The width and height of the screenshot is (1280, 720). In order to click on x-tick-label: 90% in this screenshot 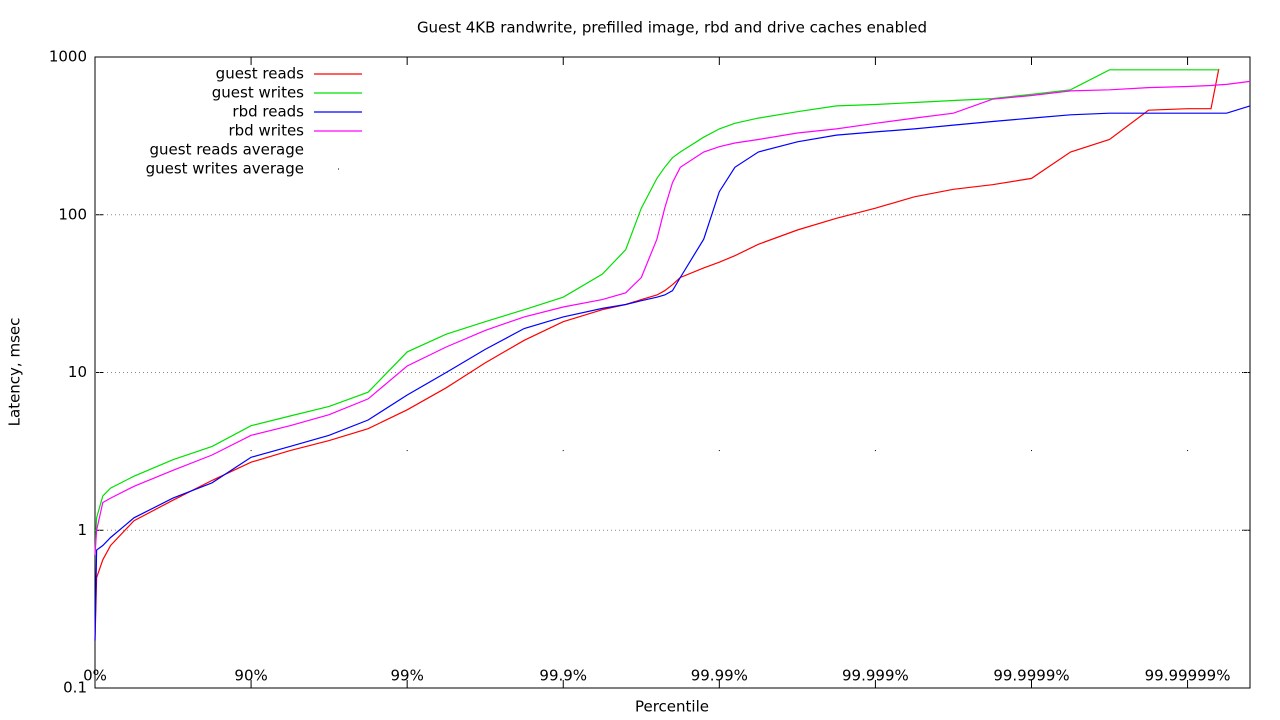, I will do `click(250, 676)`.